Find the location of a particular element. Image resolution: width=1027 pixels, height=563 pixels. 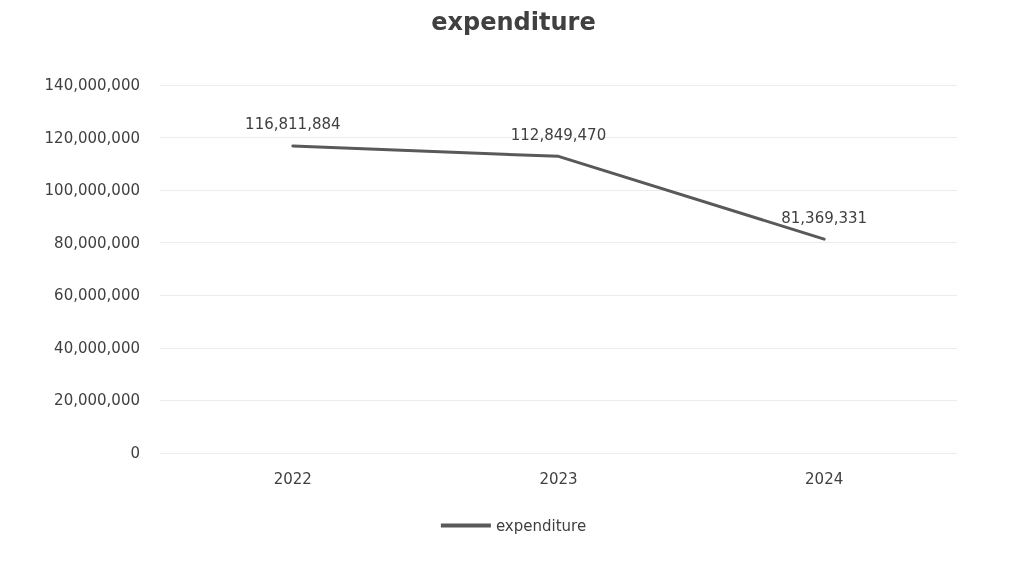

x-tick-label: 2024 is located at coordinates (824, 478).